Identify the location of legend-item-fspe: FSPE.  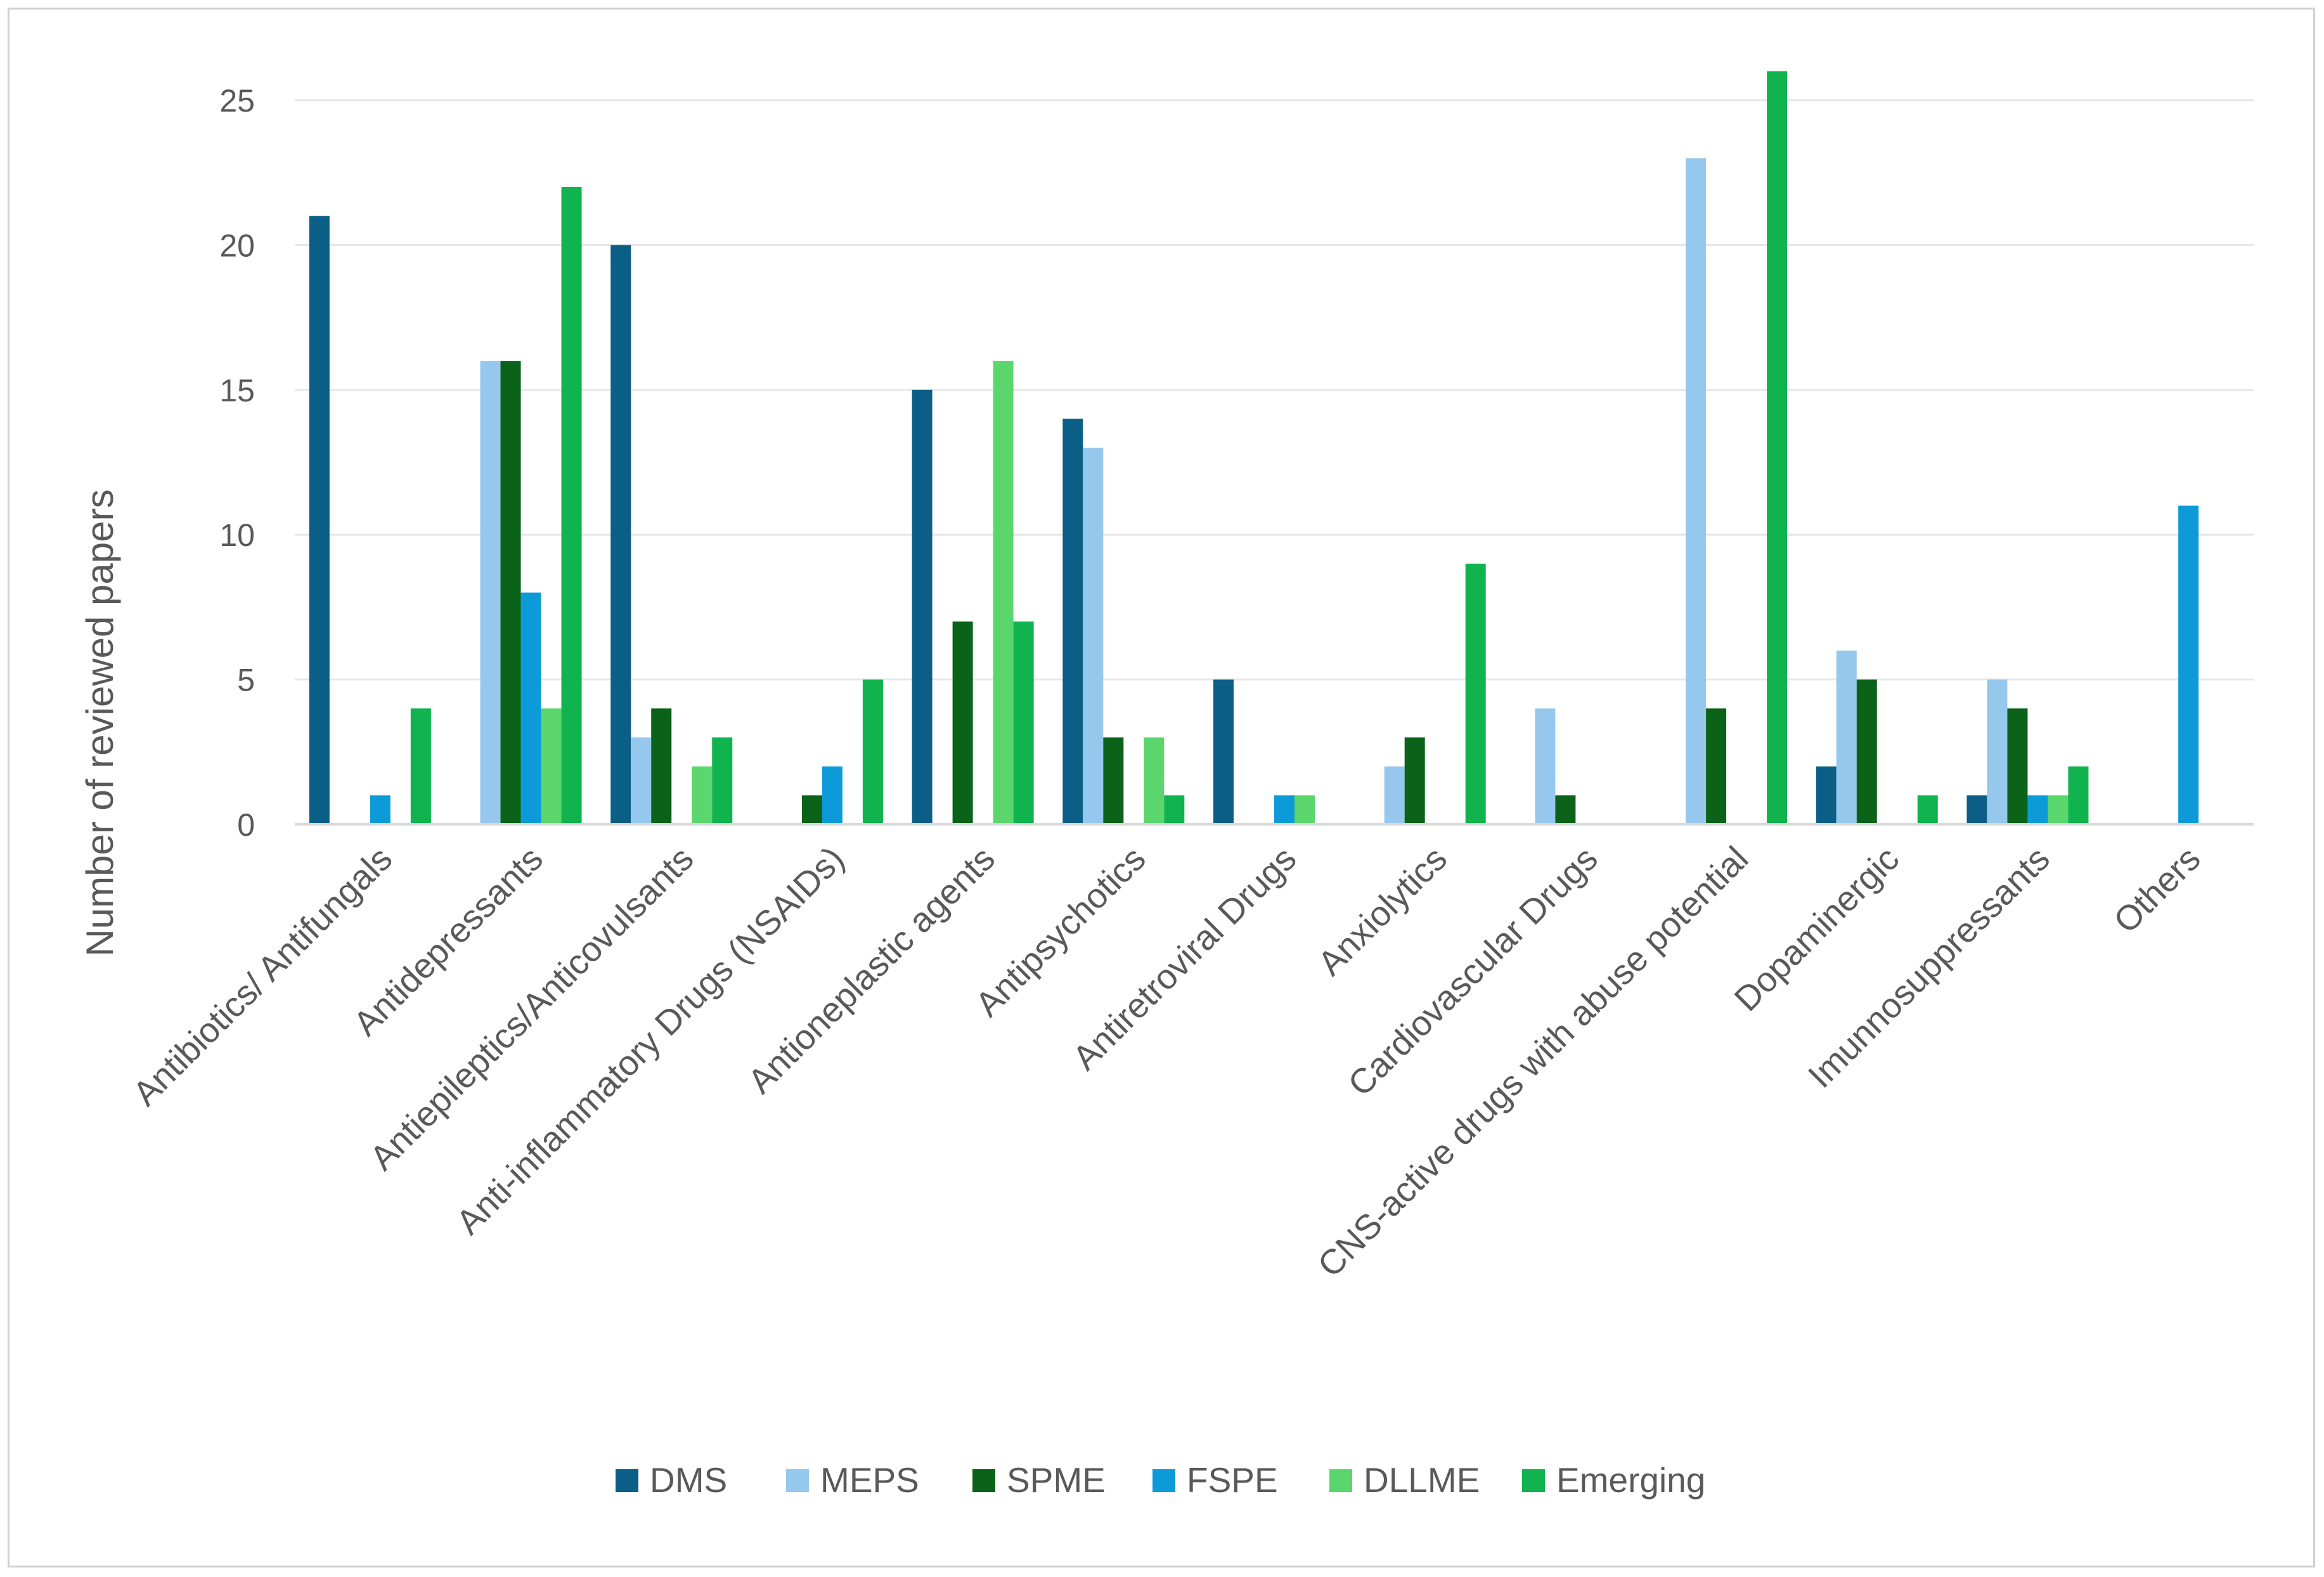
(1215, 1480).